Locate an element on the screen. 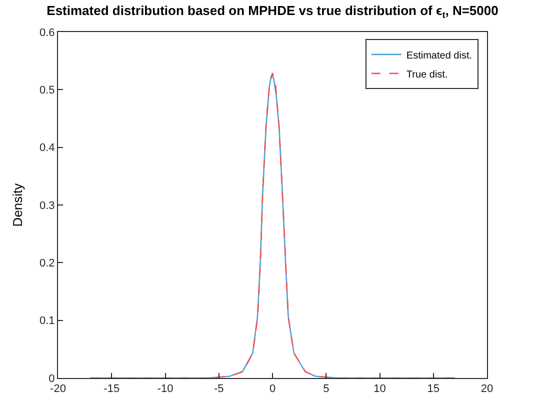 Image resolution: width=545 pixels, height=403 pixels. y-tick-label: 0.2 is located at coordinates (47, 264).